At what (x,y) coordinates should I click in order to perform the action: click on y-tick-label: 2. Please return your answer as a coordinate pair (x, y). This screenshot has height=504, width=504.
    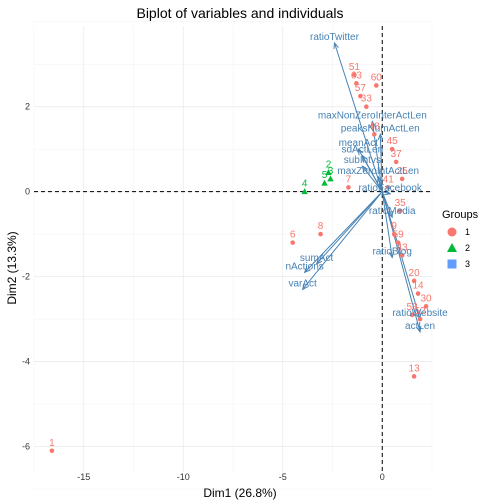
    Looking at the image, I should click on (27, 107).